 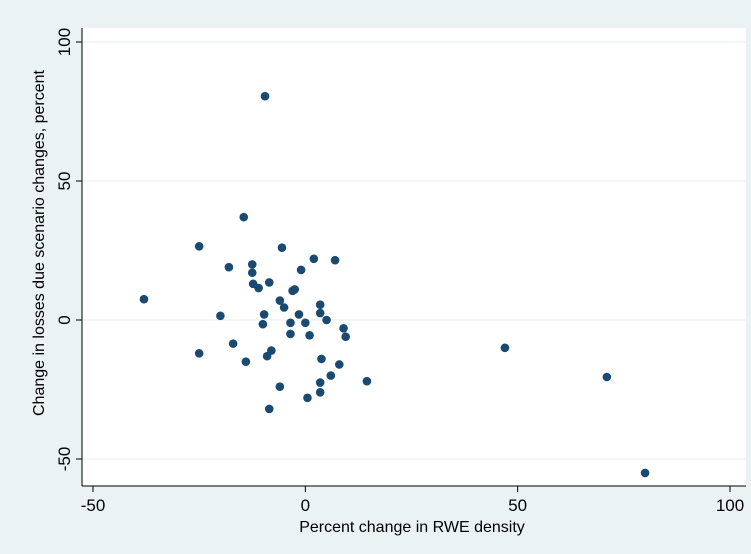 I want to click on y-tick-label: -50, so click(x=64, y=459).